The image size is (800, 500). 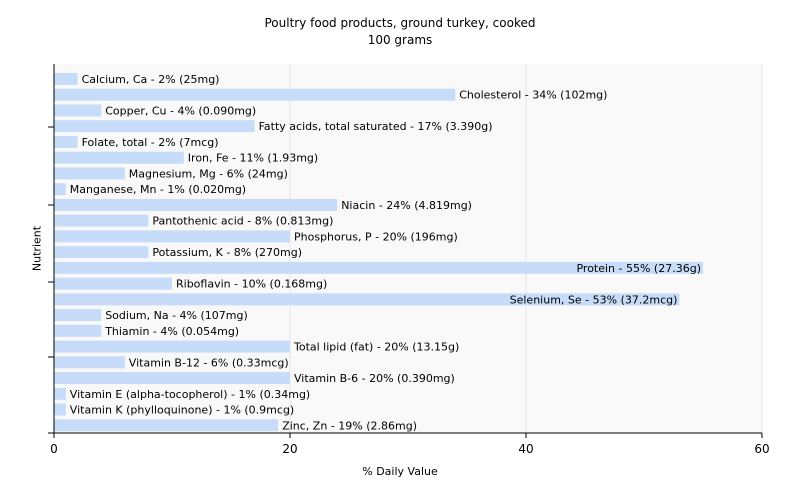 I want to click on bar-label-0: Calcium, Ca - 2% (25mg), so click(x=151, y=79).